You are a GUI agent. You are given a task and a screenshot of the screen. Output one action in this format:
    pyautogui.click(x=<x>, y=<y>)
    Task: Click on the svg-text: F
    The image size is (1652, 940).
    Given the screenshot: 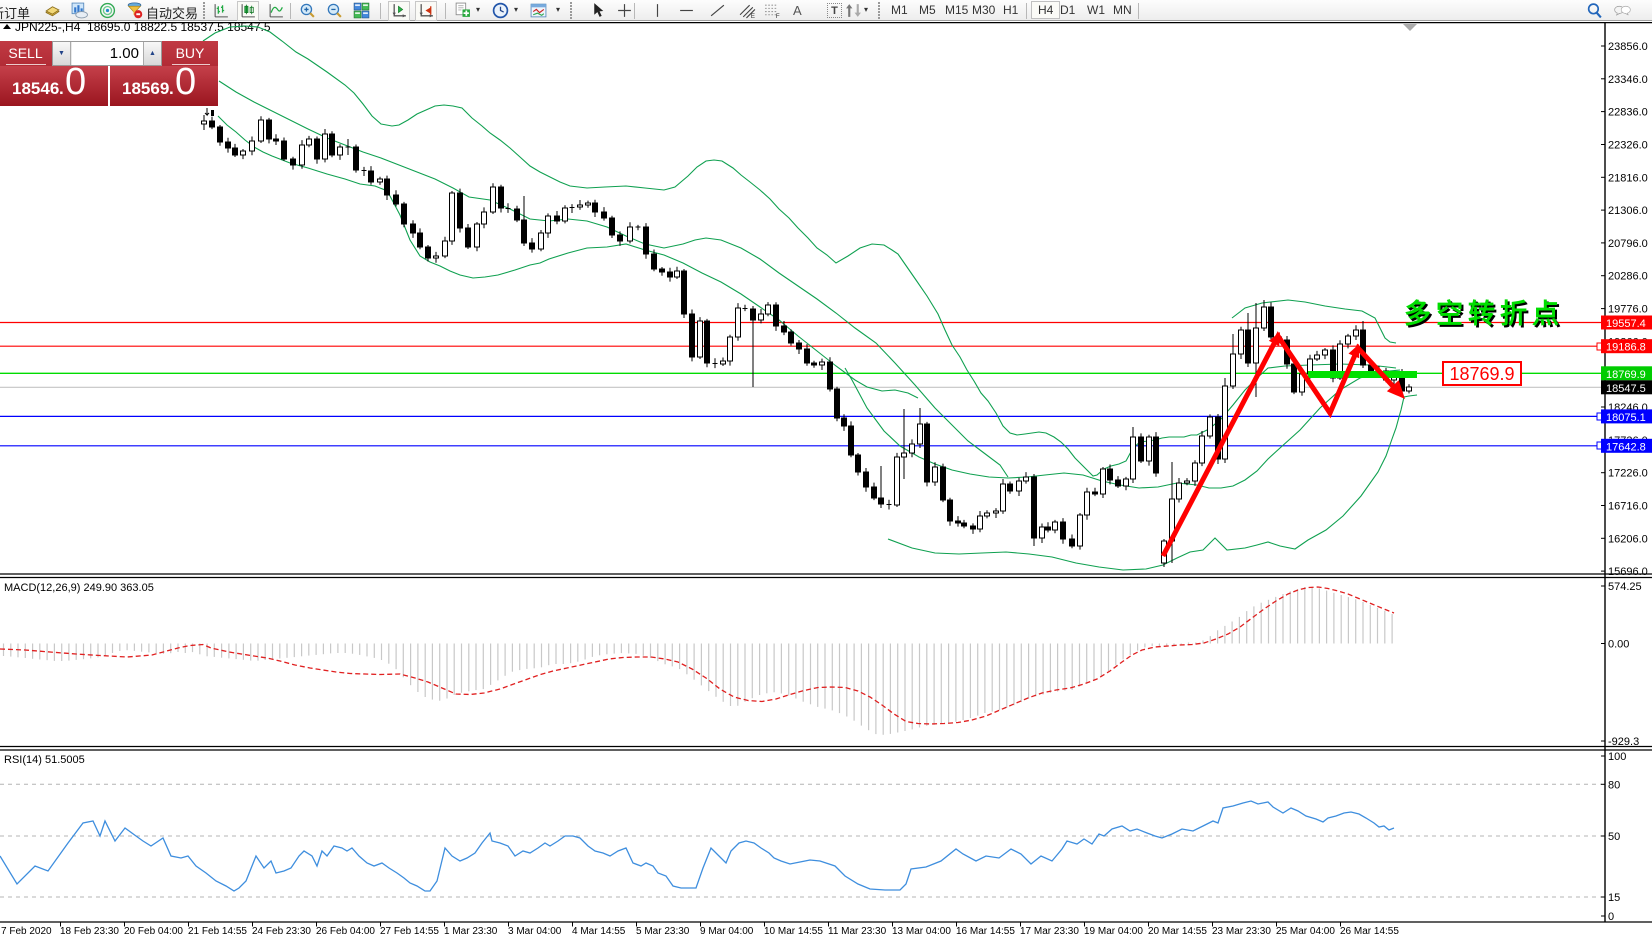 What is the action you would take?
    pyautogui.click(x=778, y=16)
    